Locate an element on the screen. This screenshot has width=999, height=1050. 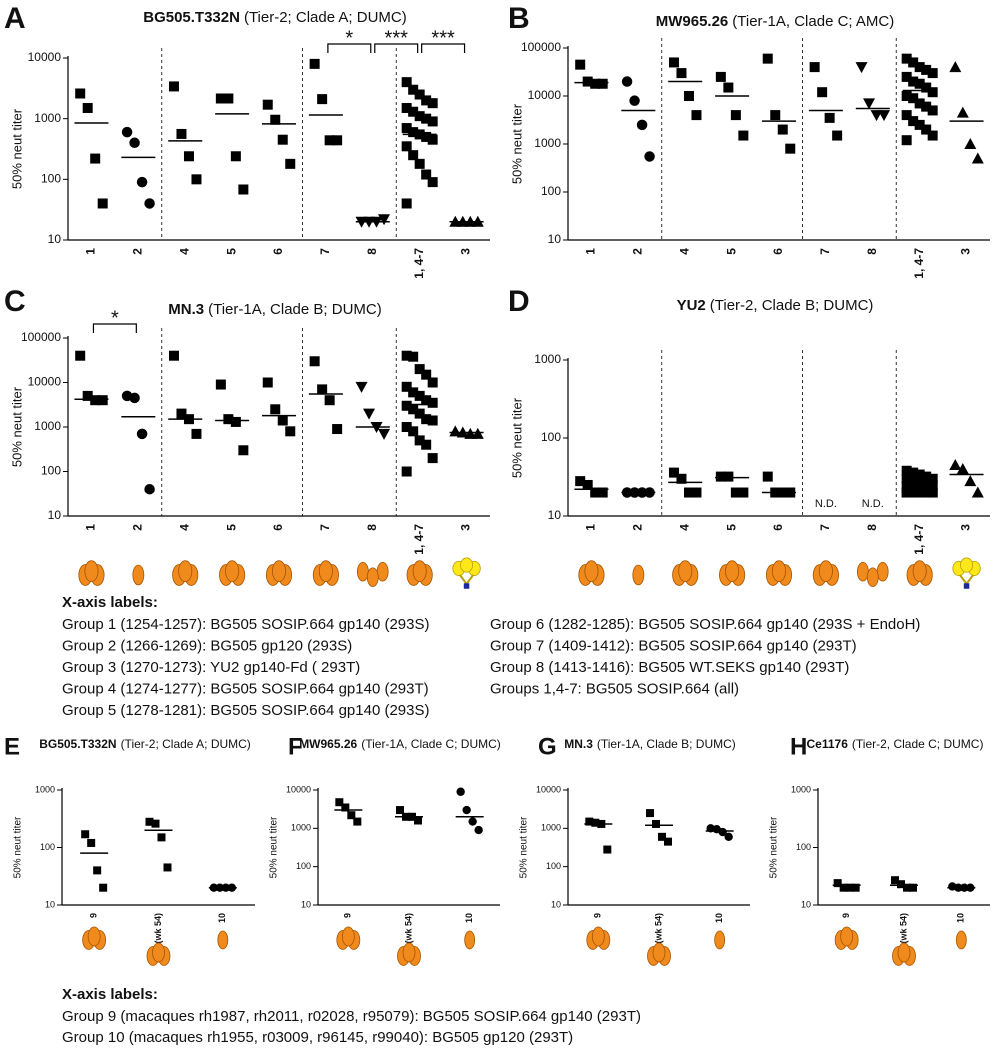
panel-letter: F is located at coordinates (295, 746).